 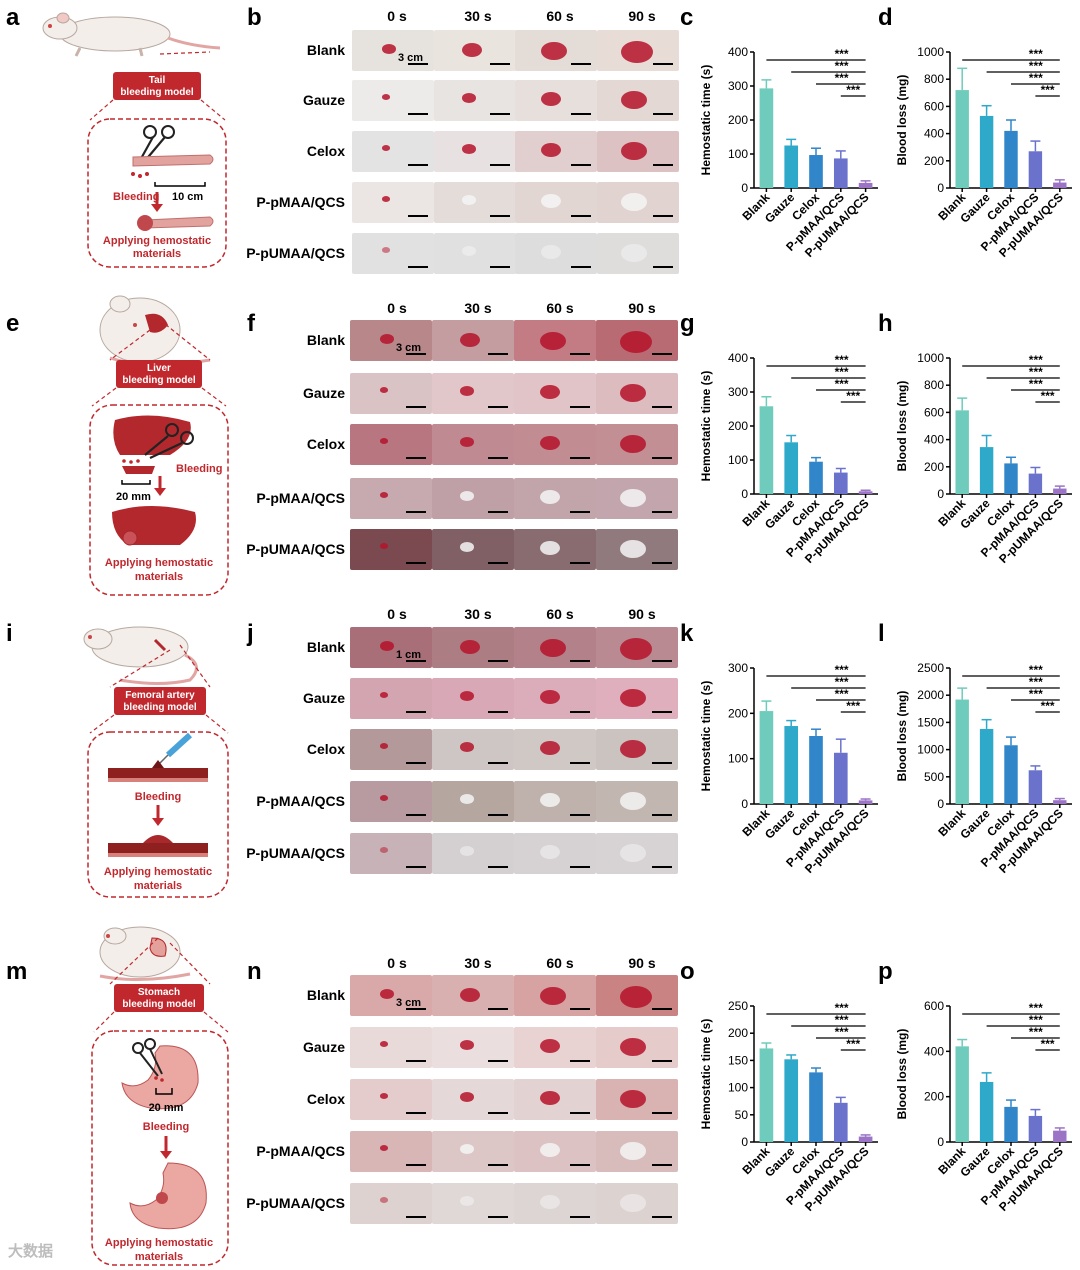 I want to click on liver-apply-label-1: Applying hemostatic, so click(x=159, y=563).